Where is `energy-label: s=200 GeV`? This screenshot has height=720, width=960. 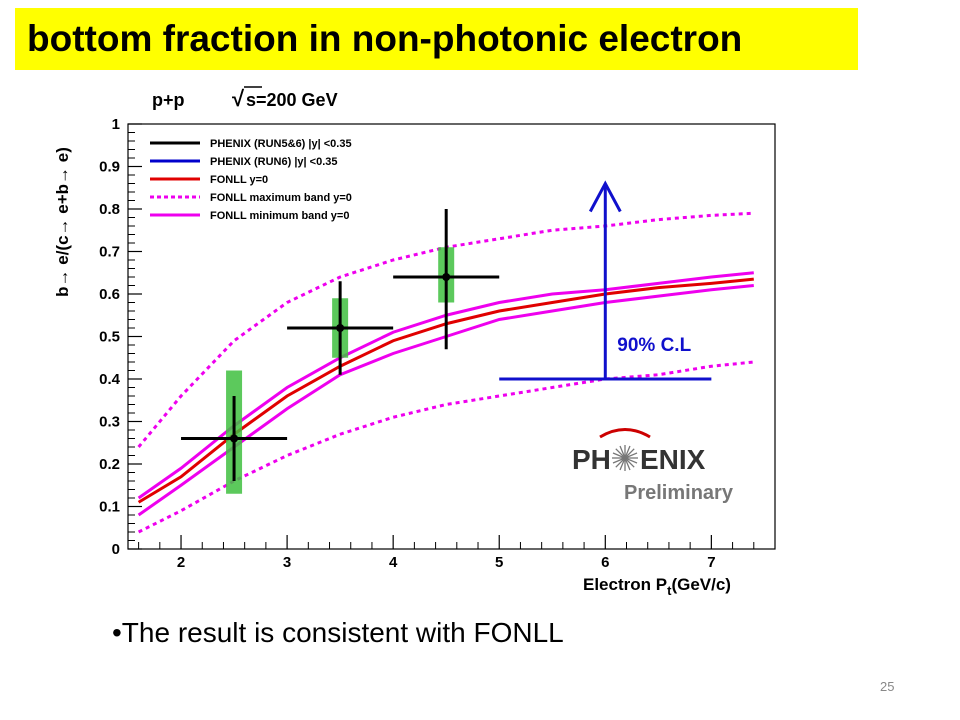 energy-label: s=200 GeV is located at coordinates (292, 100).